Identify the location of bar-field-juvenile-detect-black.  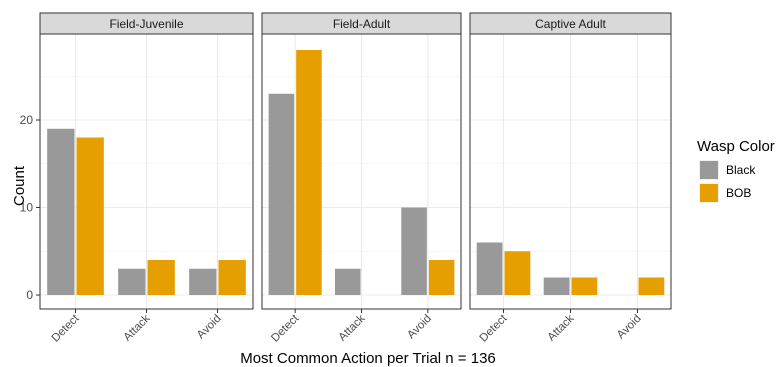
(61, 211).